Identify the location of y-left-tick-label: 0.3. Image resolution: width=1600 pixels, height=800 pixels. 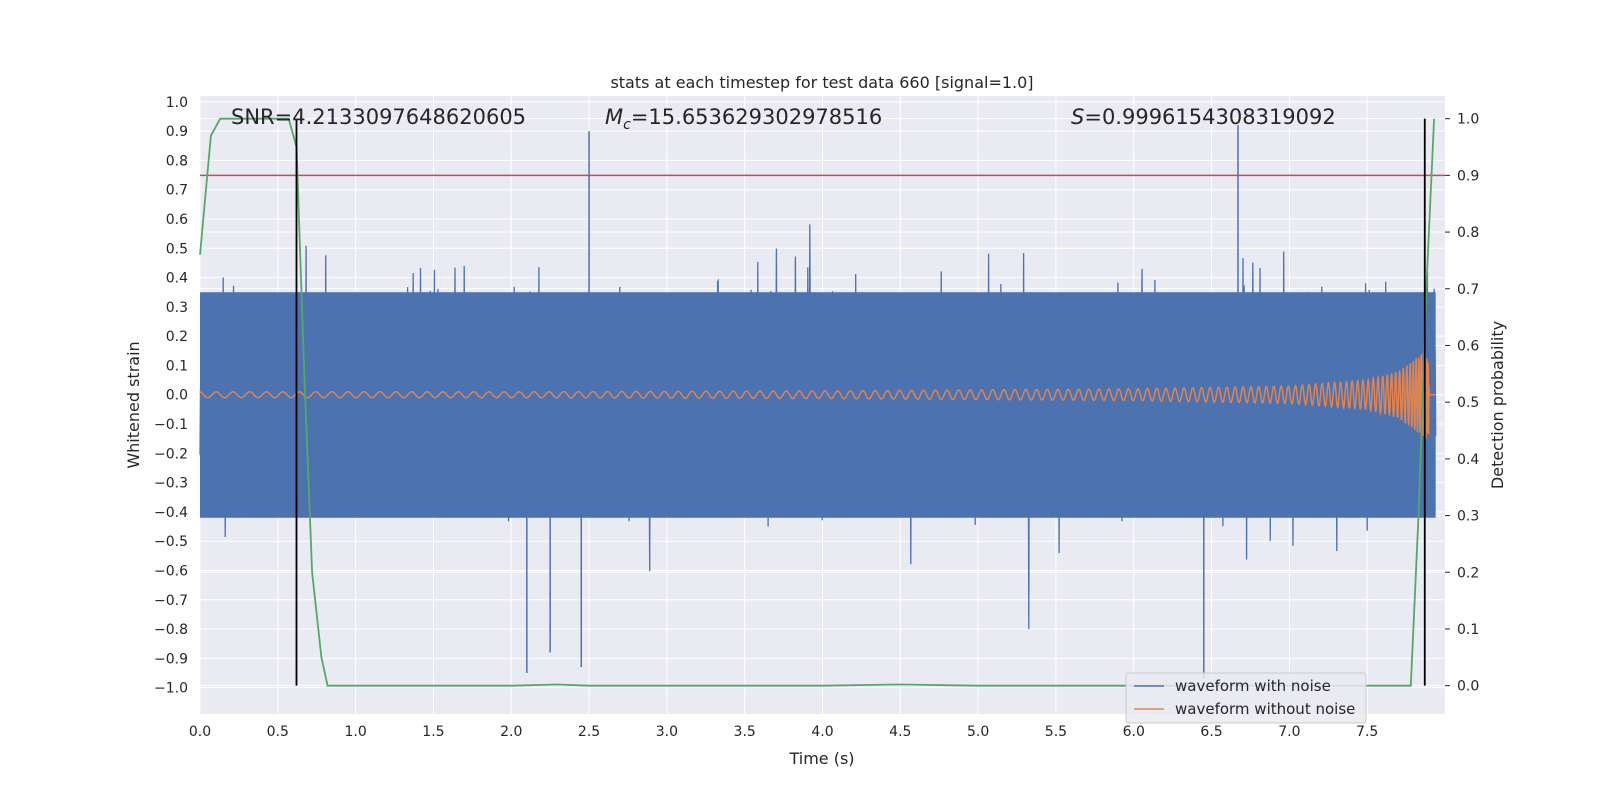
(177, 308).